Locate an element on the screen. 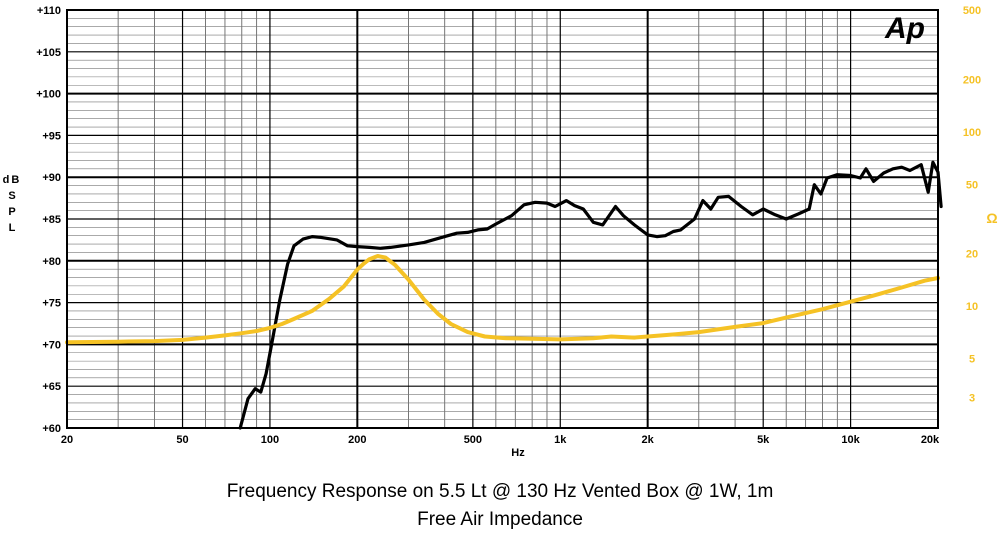  x-tick-label: 10k is located at coordinates (850, 440).